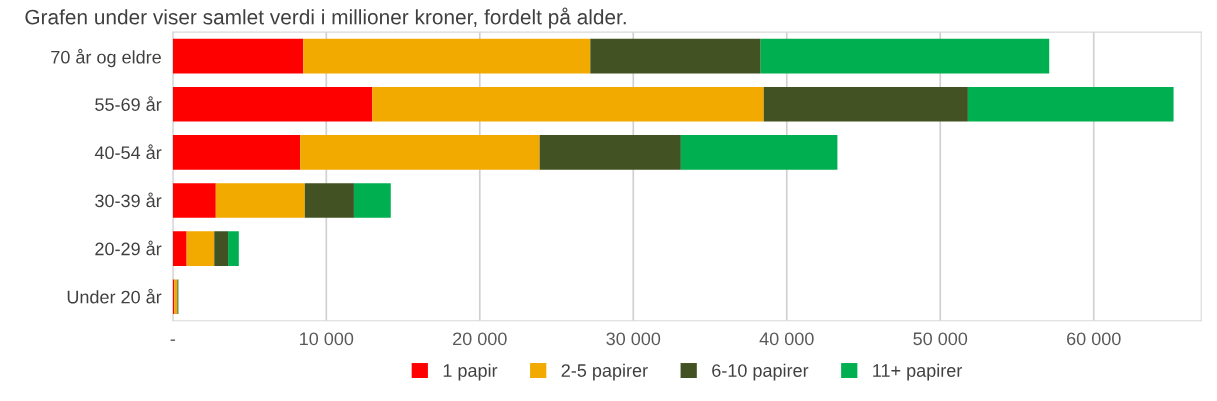 Image resolution: width=1217 pixels, height=401 pixels. Describe the element at coordinates (128, 248) in the screenshot. I see `y-tick-label: 20-29 år` at that location.